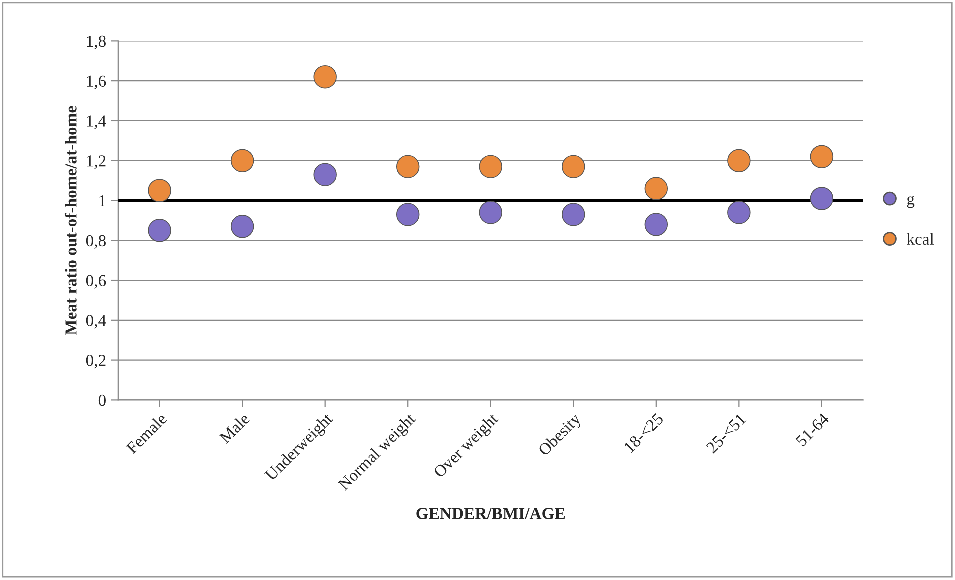 This screenshot has height=580, width=955. I want to click on x-axis-title: GENDER/BMI/AGE, so click(491, 514).